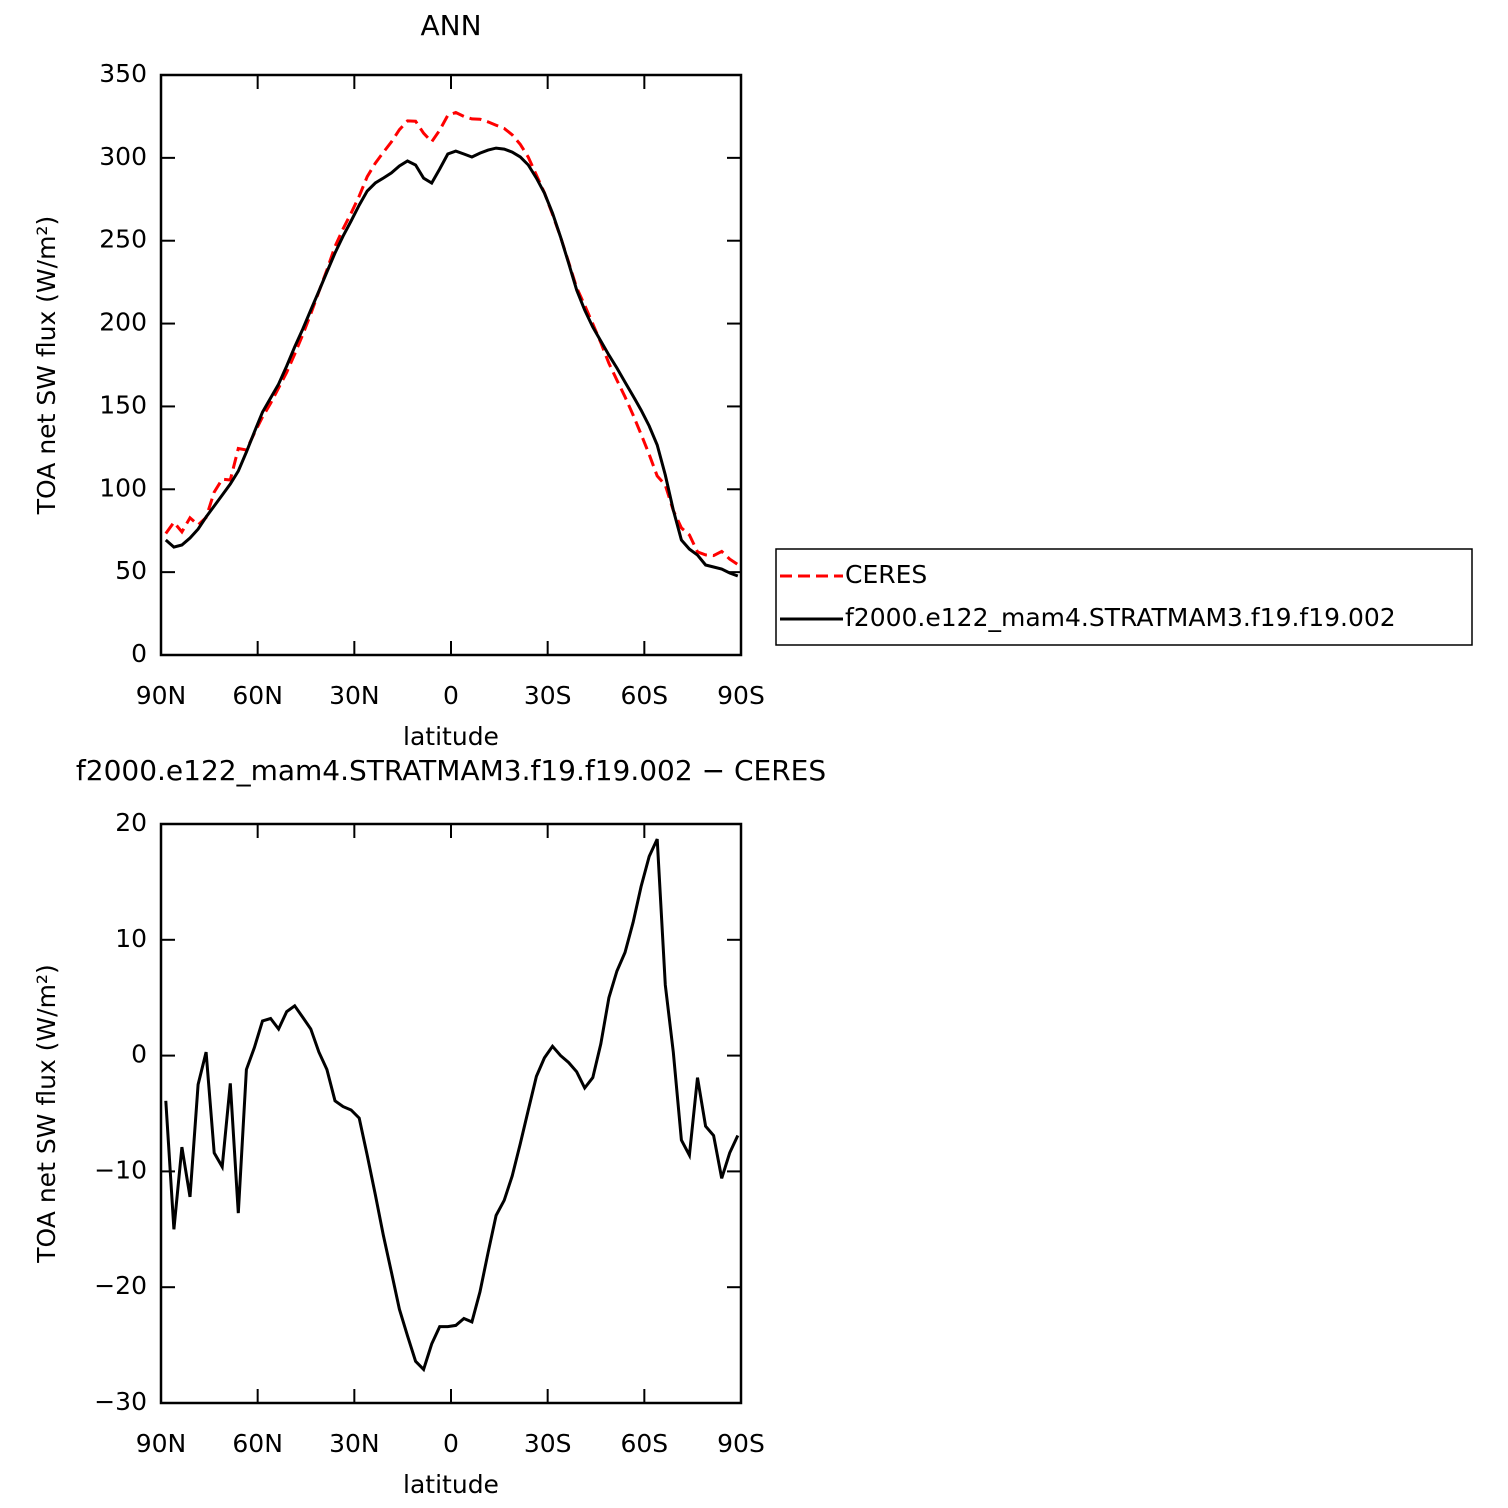 The width and height of the screenshot is (1508, 1508). What do you see at coordinates (131, 822) in the screenshot?
I see `y-tick-label: 20` at bounding box center [131, 822].